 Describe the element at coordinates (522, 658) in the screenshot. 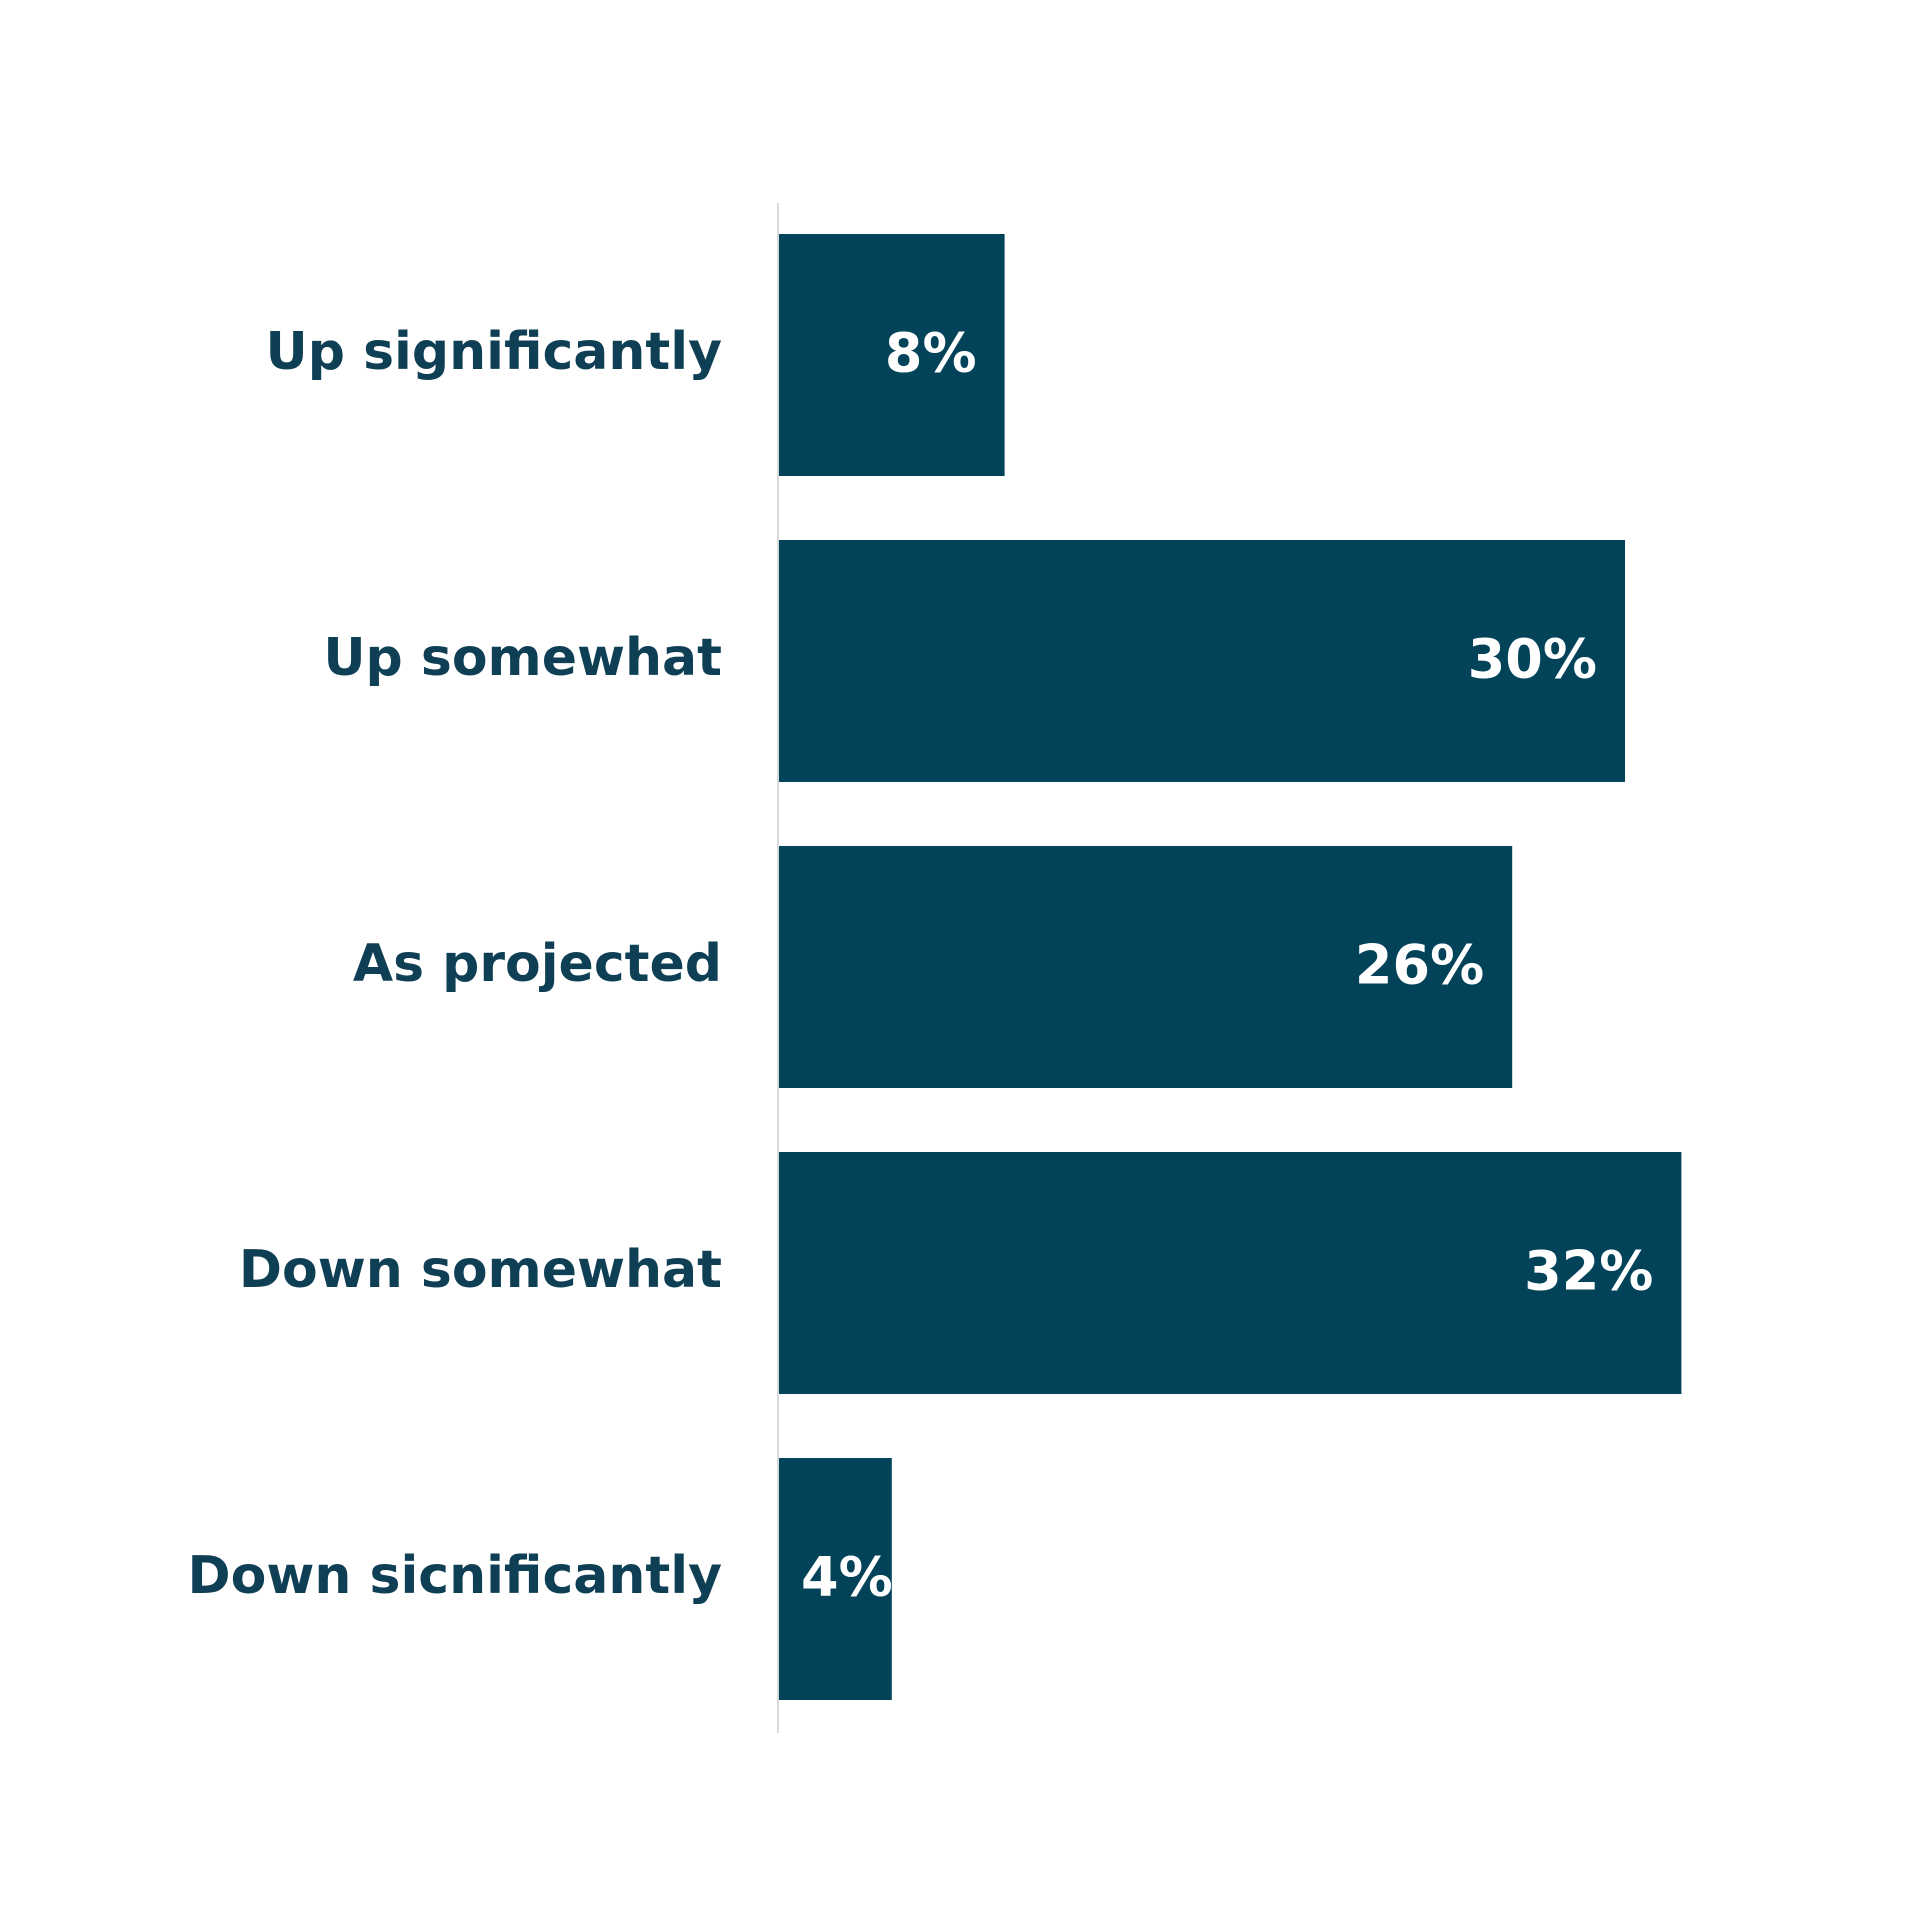

I see `category-label: Up somewhat` at that location.